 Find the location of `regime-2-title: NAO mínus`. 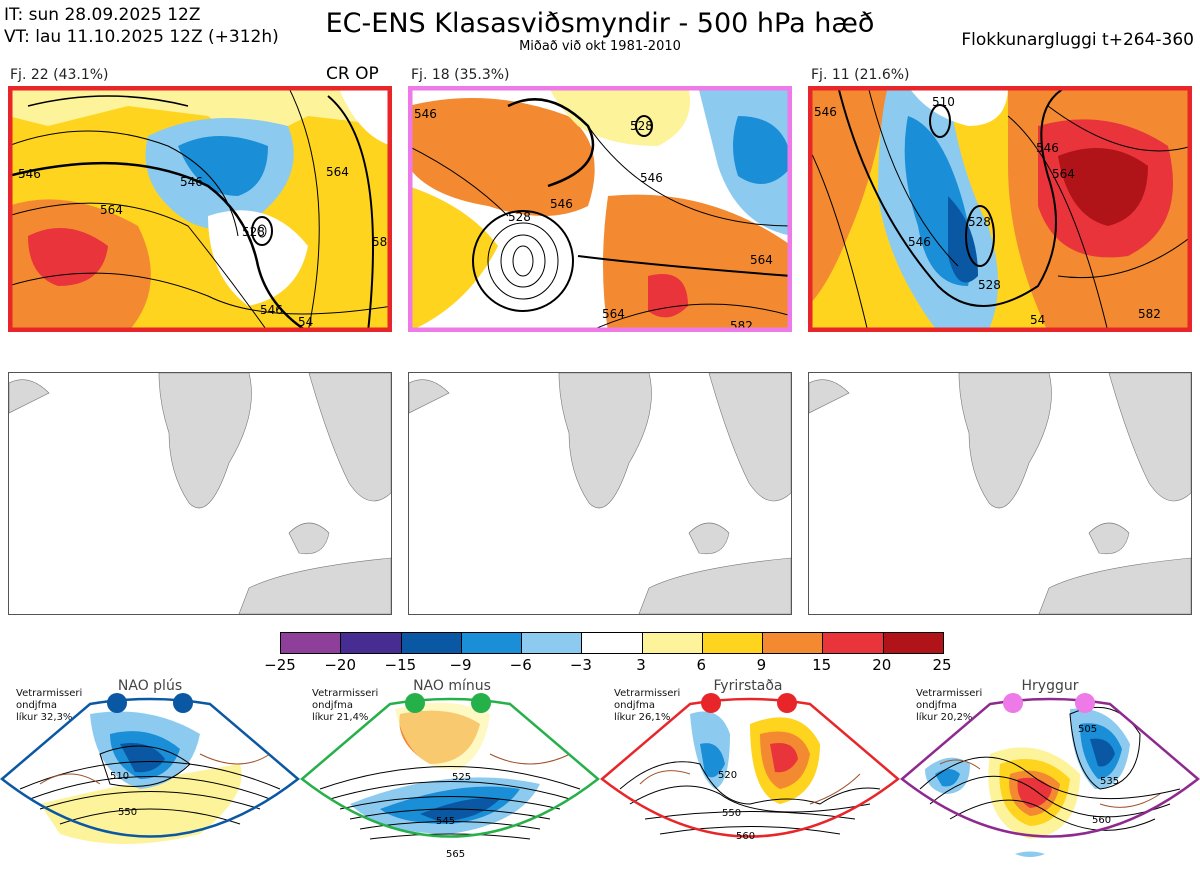

regime-2-title: NAO mínus is located at coordinates (452, 686).